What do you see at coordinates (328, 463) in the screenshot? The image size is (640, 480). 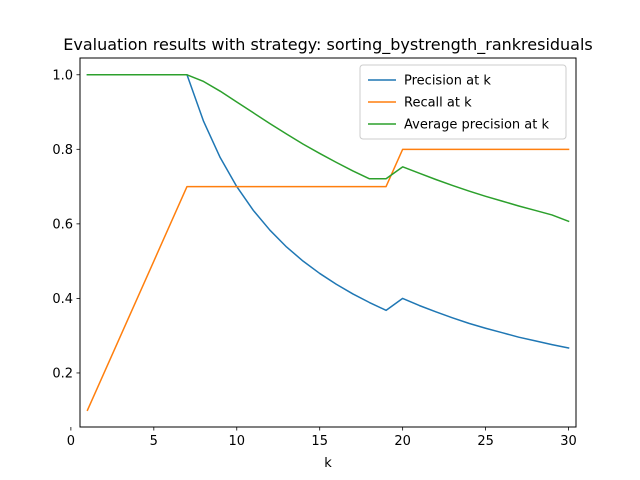 I see `x-axis-label: k` at bounding box center [328, 463].